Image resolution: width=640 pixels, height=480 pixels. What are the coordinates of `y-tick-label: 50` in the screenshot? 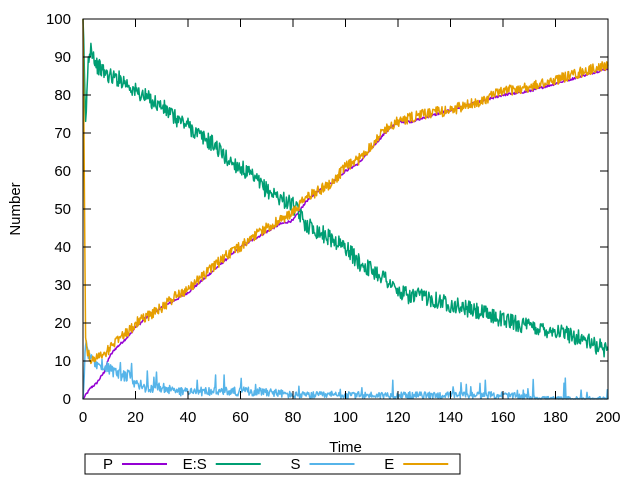 It's located at (62, 209).